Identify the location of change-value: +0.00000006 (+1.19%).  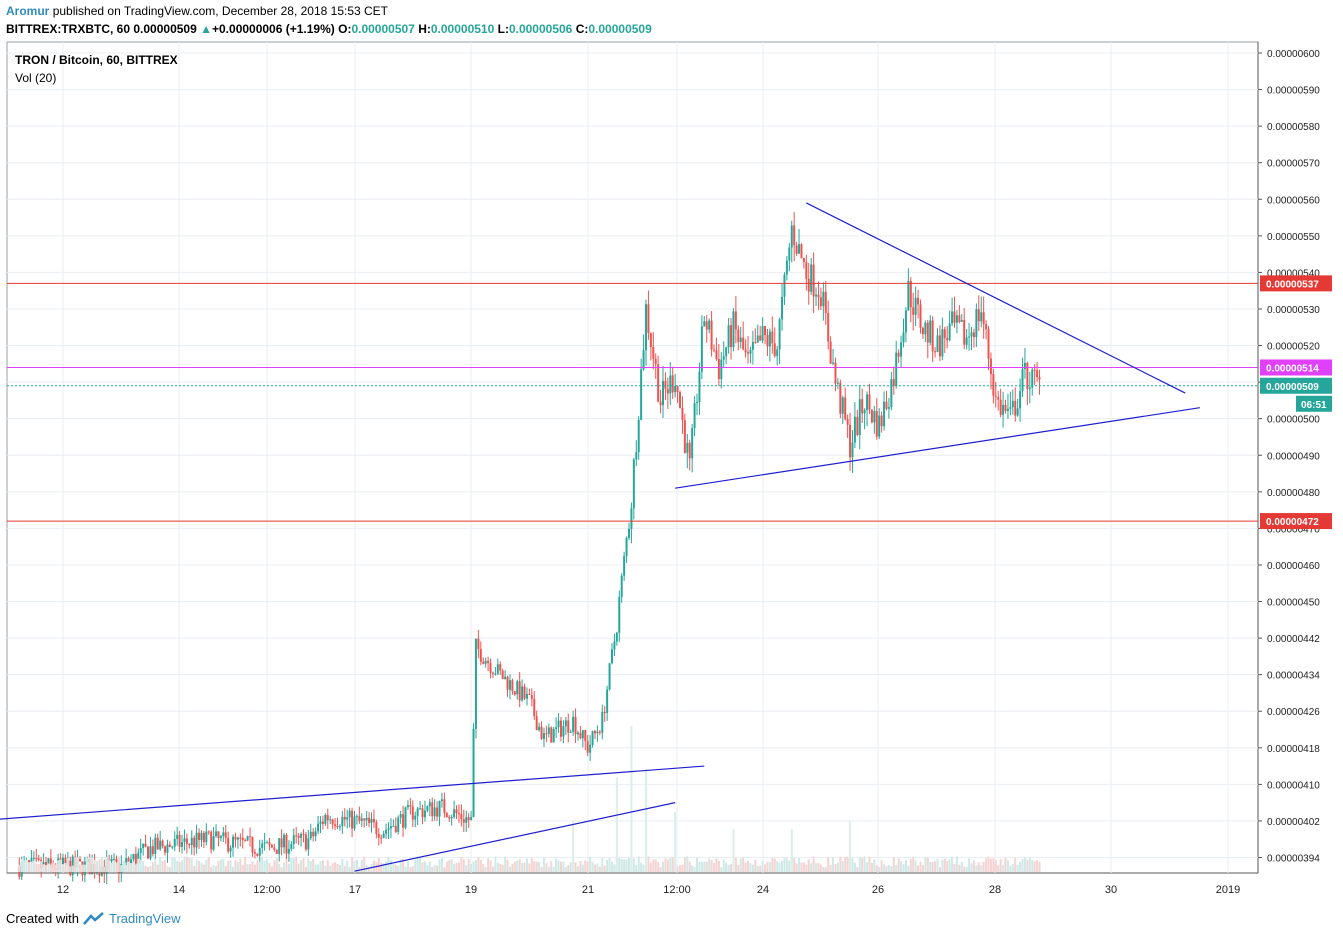
(273, 29).